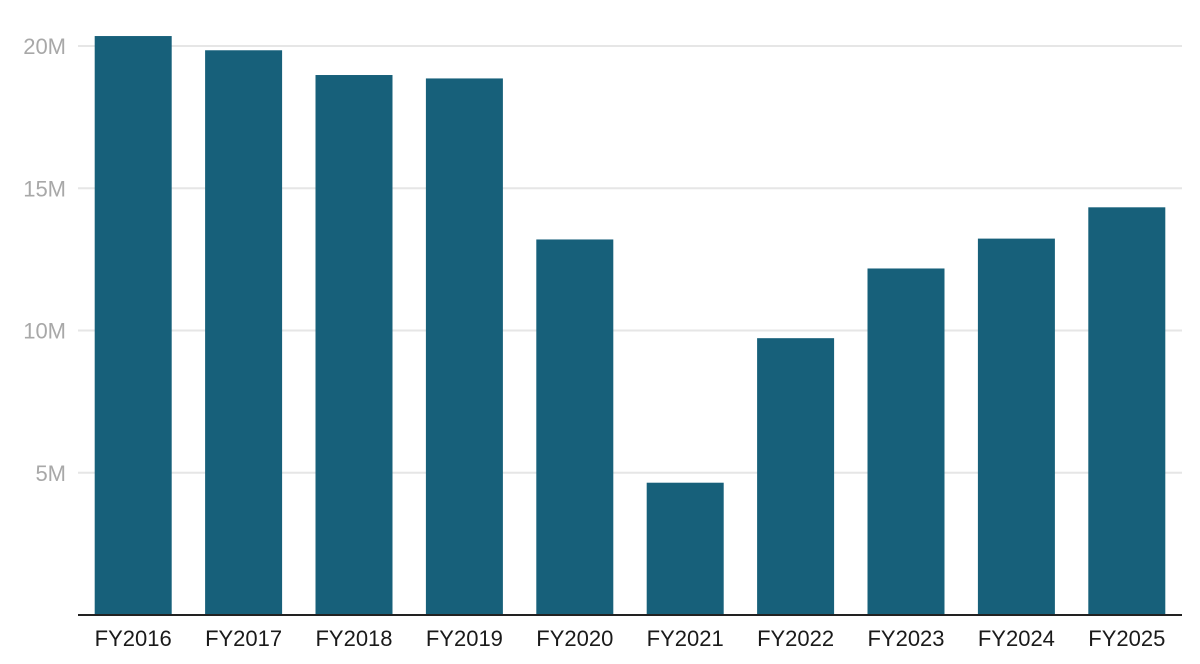 This screenshot has height=664, width=1200. What do you see at coordinates (905, 638) in the screenshot?
I see `x-tick-label: FY2023` at bounding box center [905, 638].